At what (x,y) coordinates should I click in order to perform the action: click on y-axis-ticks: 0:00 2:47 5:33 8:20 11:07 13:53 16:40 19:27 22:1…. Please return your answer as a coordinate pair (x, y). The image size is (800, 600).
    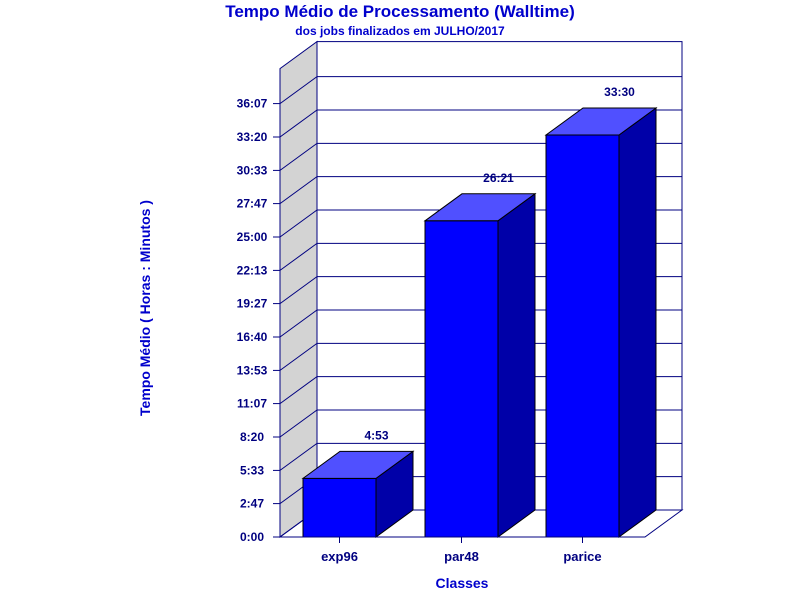
    Looking at the image, I should click on (259, 306).